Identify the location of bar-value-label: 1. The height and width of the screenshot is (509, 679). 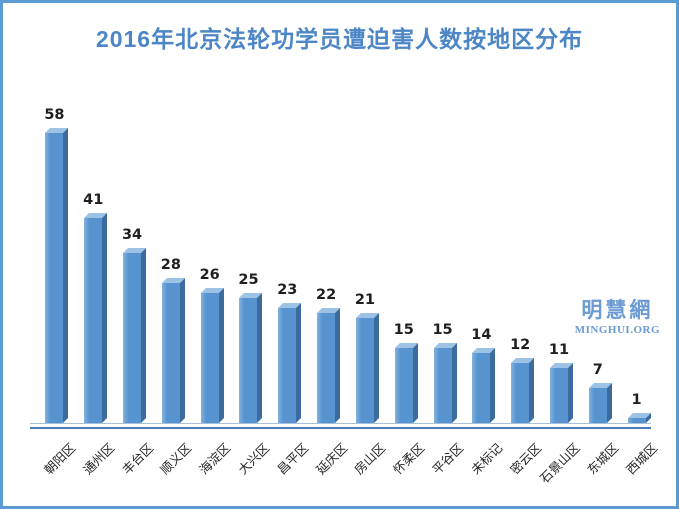
(636, 400).